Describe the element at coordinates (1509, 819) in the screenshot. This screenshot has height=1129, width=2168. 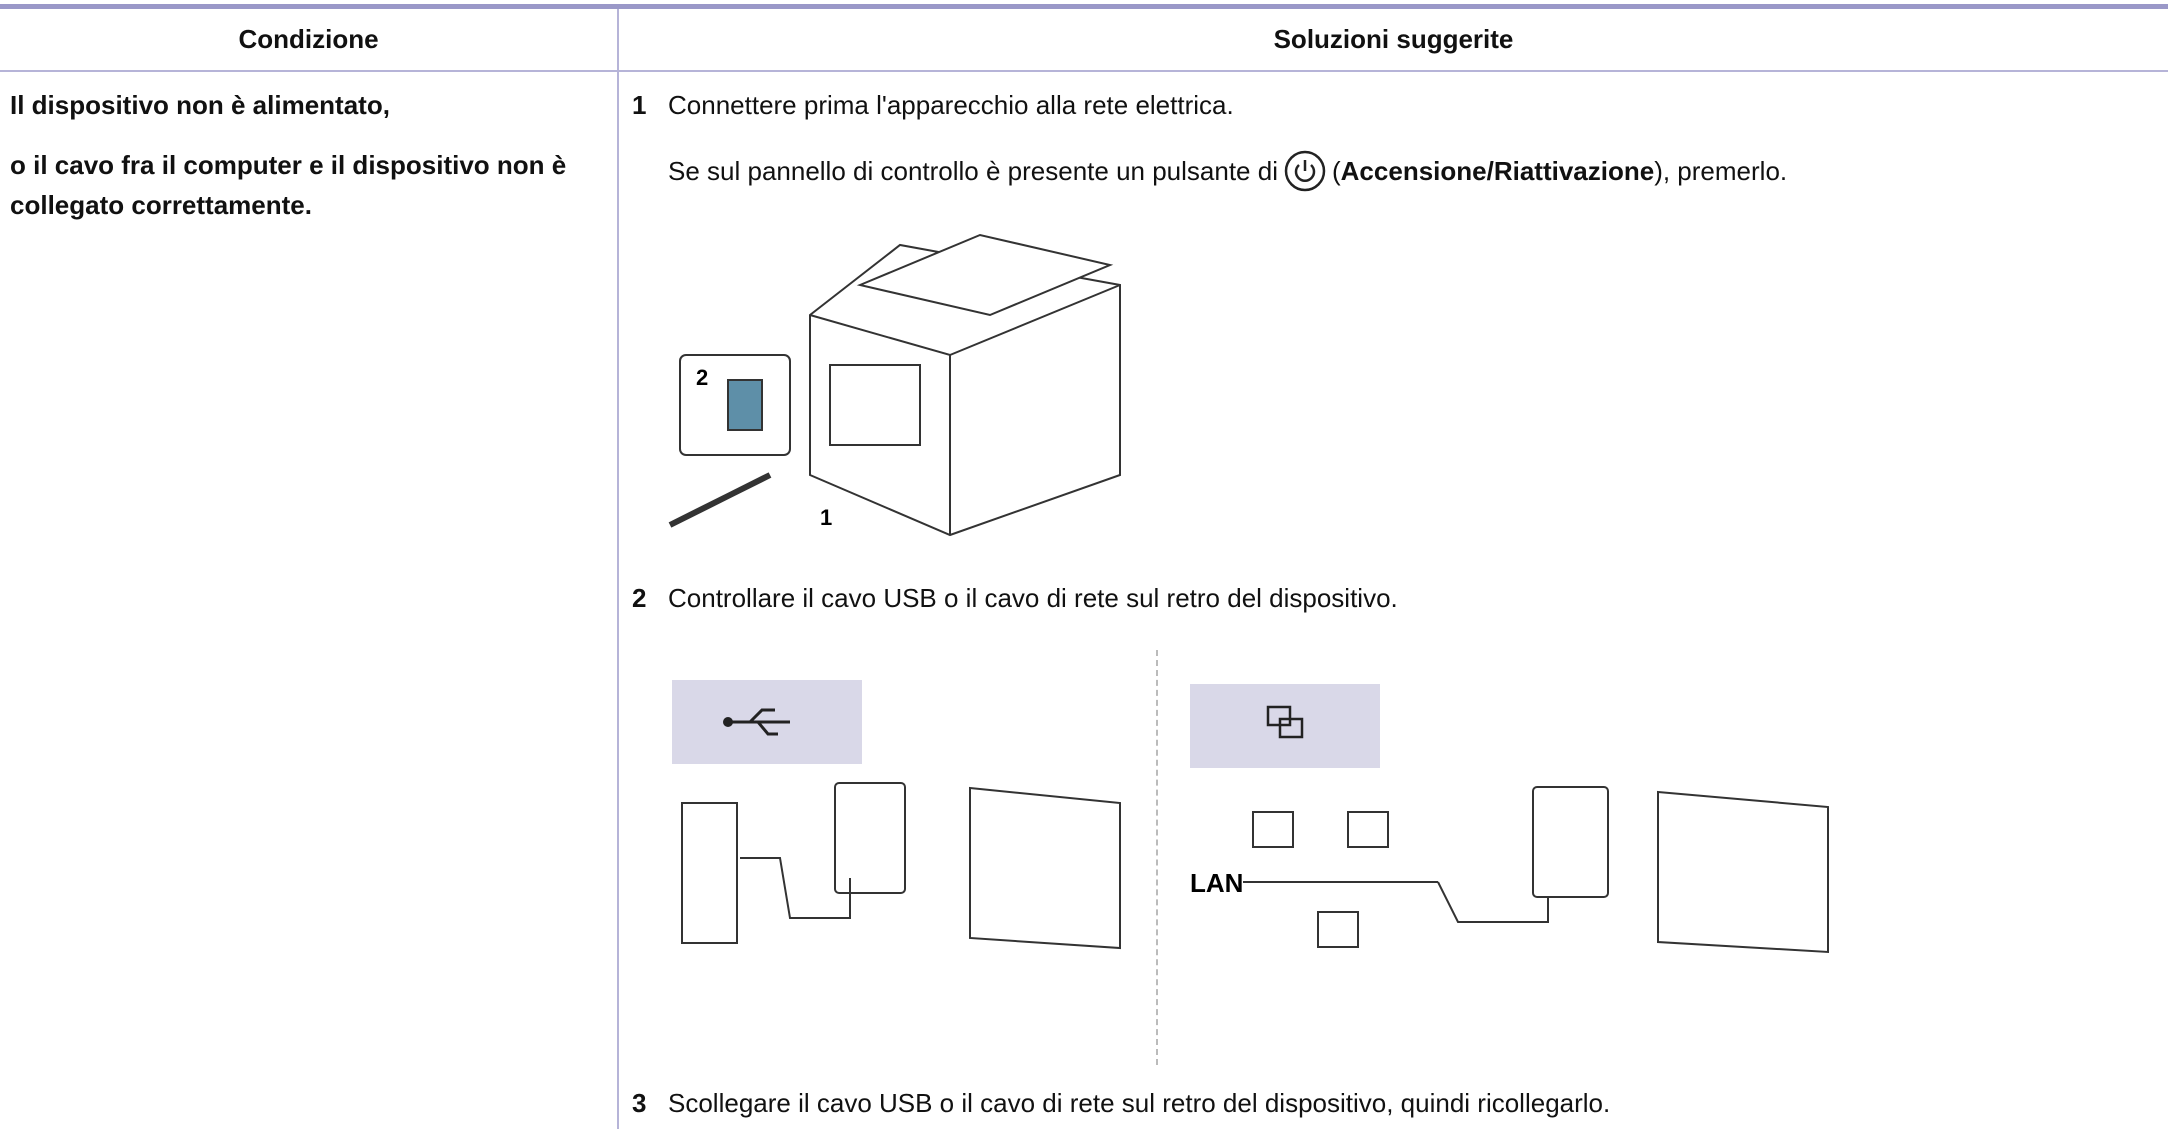
I see `network-illustration: LAN` at that location.